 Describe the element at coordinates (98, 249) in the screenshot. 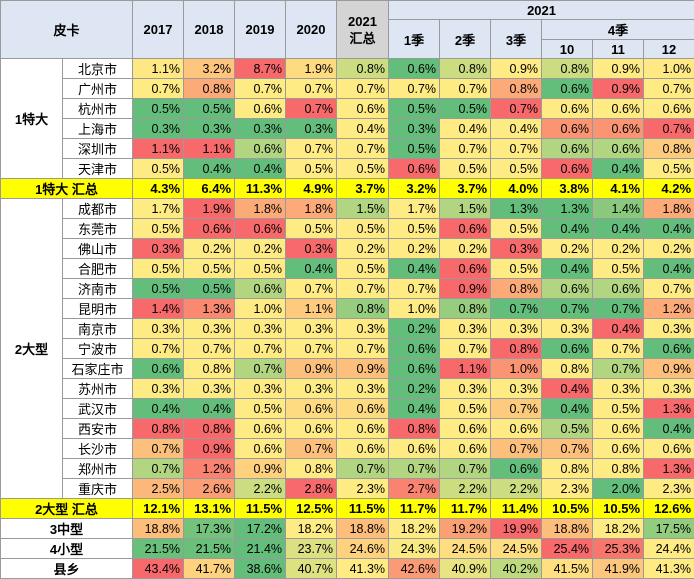

I see `city-label: 佛山市` at that location.